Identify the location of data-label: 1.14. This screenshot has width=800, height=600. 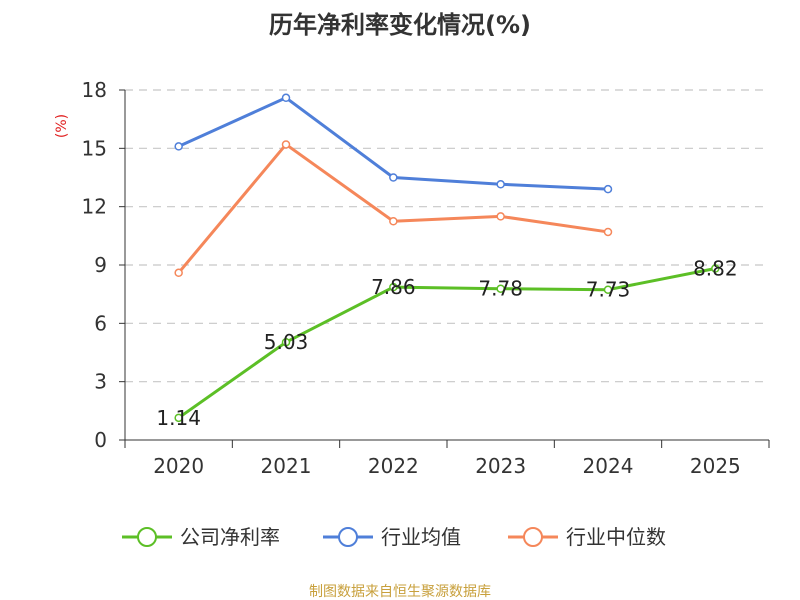
(178, 418).